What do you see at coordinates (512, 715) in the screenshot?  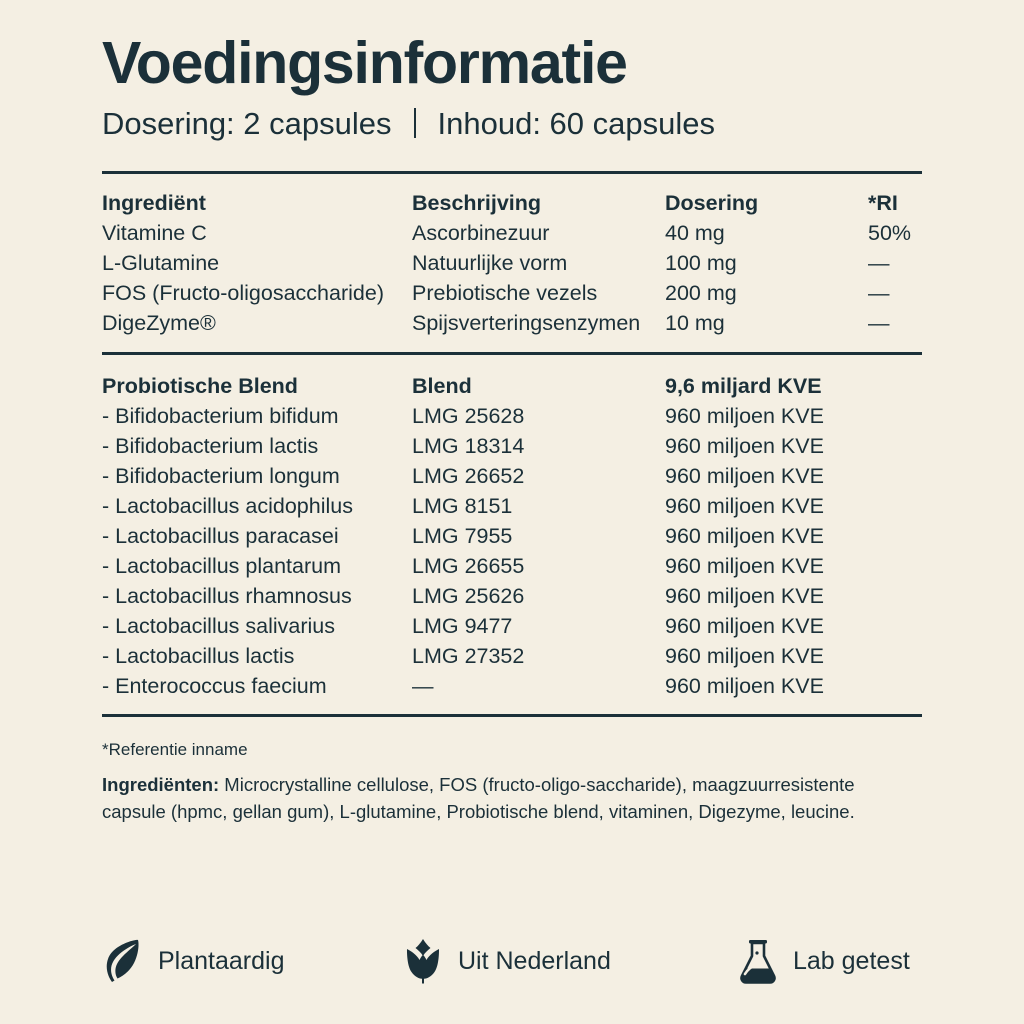 I see `divider-bottom` at bounding box center [512, 715].